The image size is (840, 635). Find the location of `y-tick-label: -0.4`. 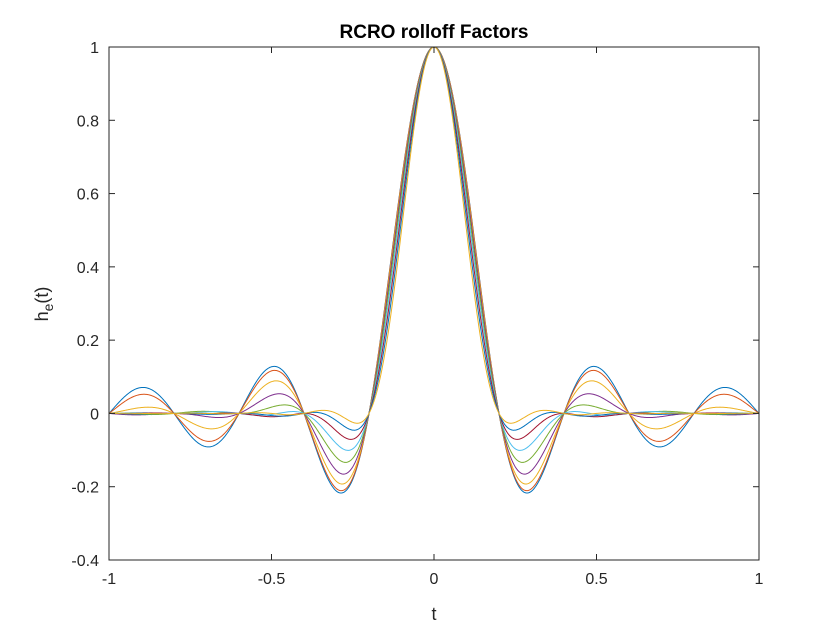

y-tick-label: -0.4 is located at coordinates (85, 561).